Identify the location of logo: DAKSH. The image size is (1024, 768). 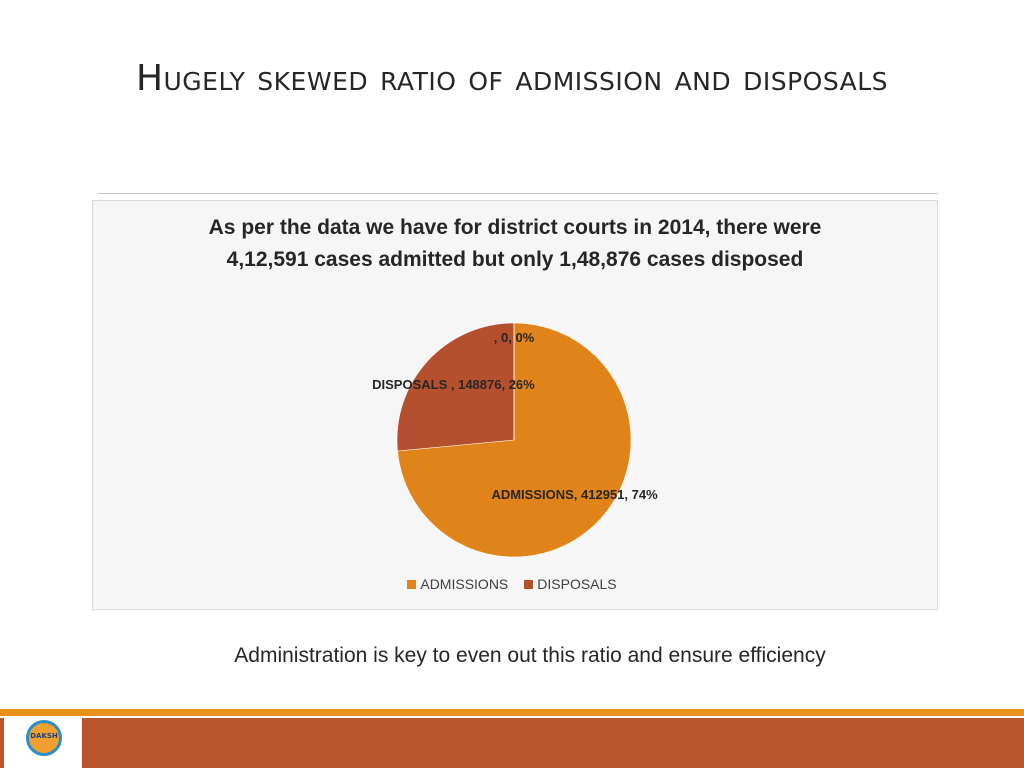
(43, 742).